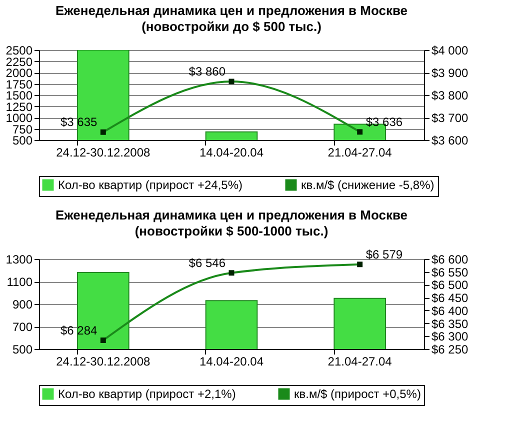 The height and width of the screenshot is (428, 521). Describe the element at coordinates (22, 305) in the screenshot. I see `y-tick-label: 900` at that location.